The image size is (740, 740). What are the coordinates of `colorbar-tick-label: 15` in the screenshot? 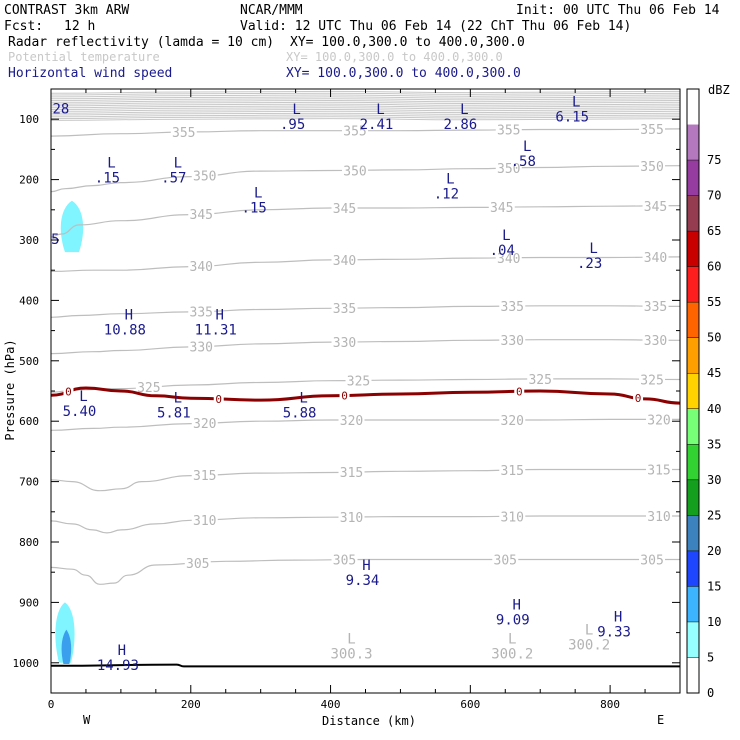 It's located at (714, 586).